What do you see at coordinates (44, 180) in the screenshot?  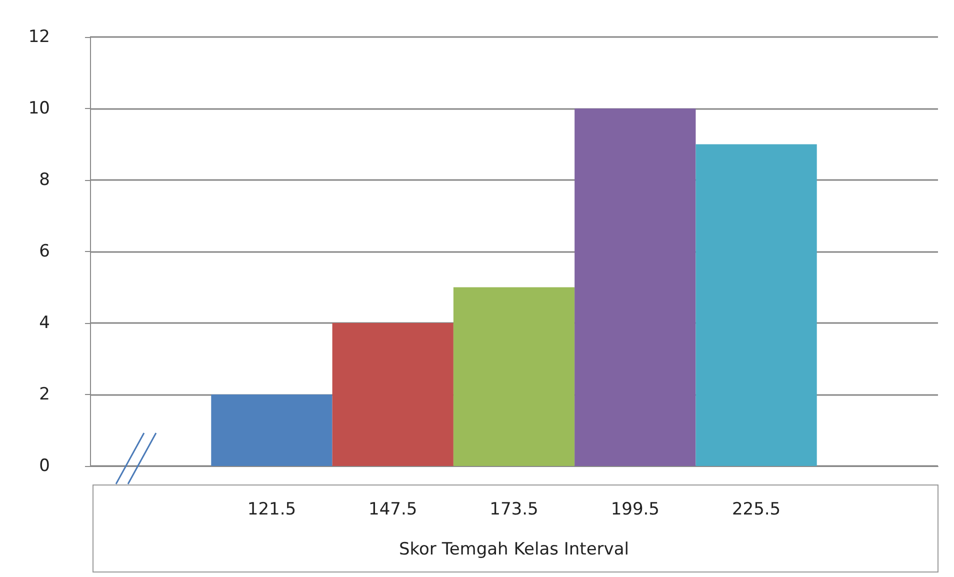 I see `y-tick-label: 8` at bounding box center [44, 180].